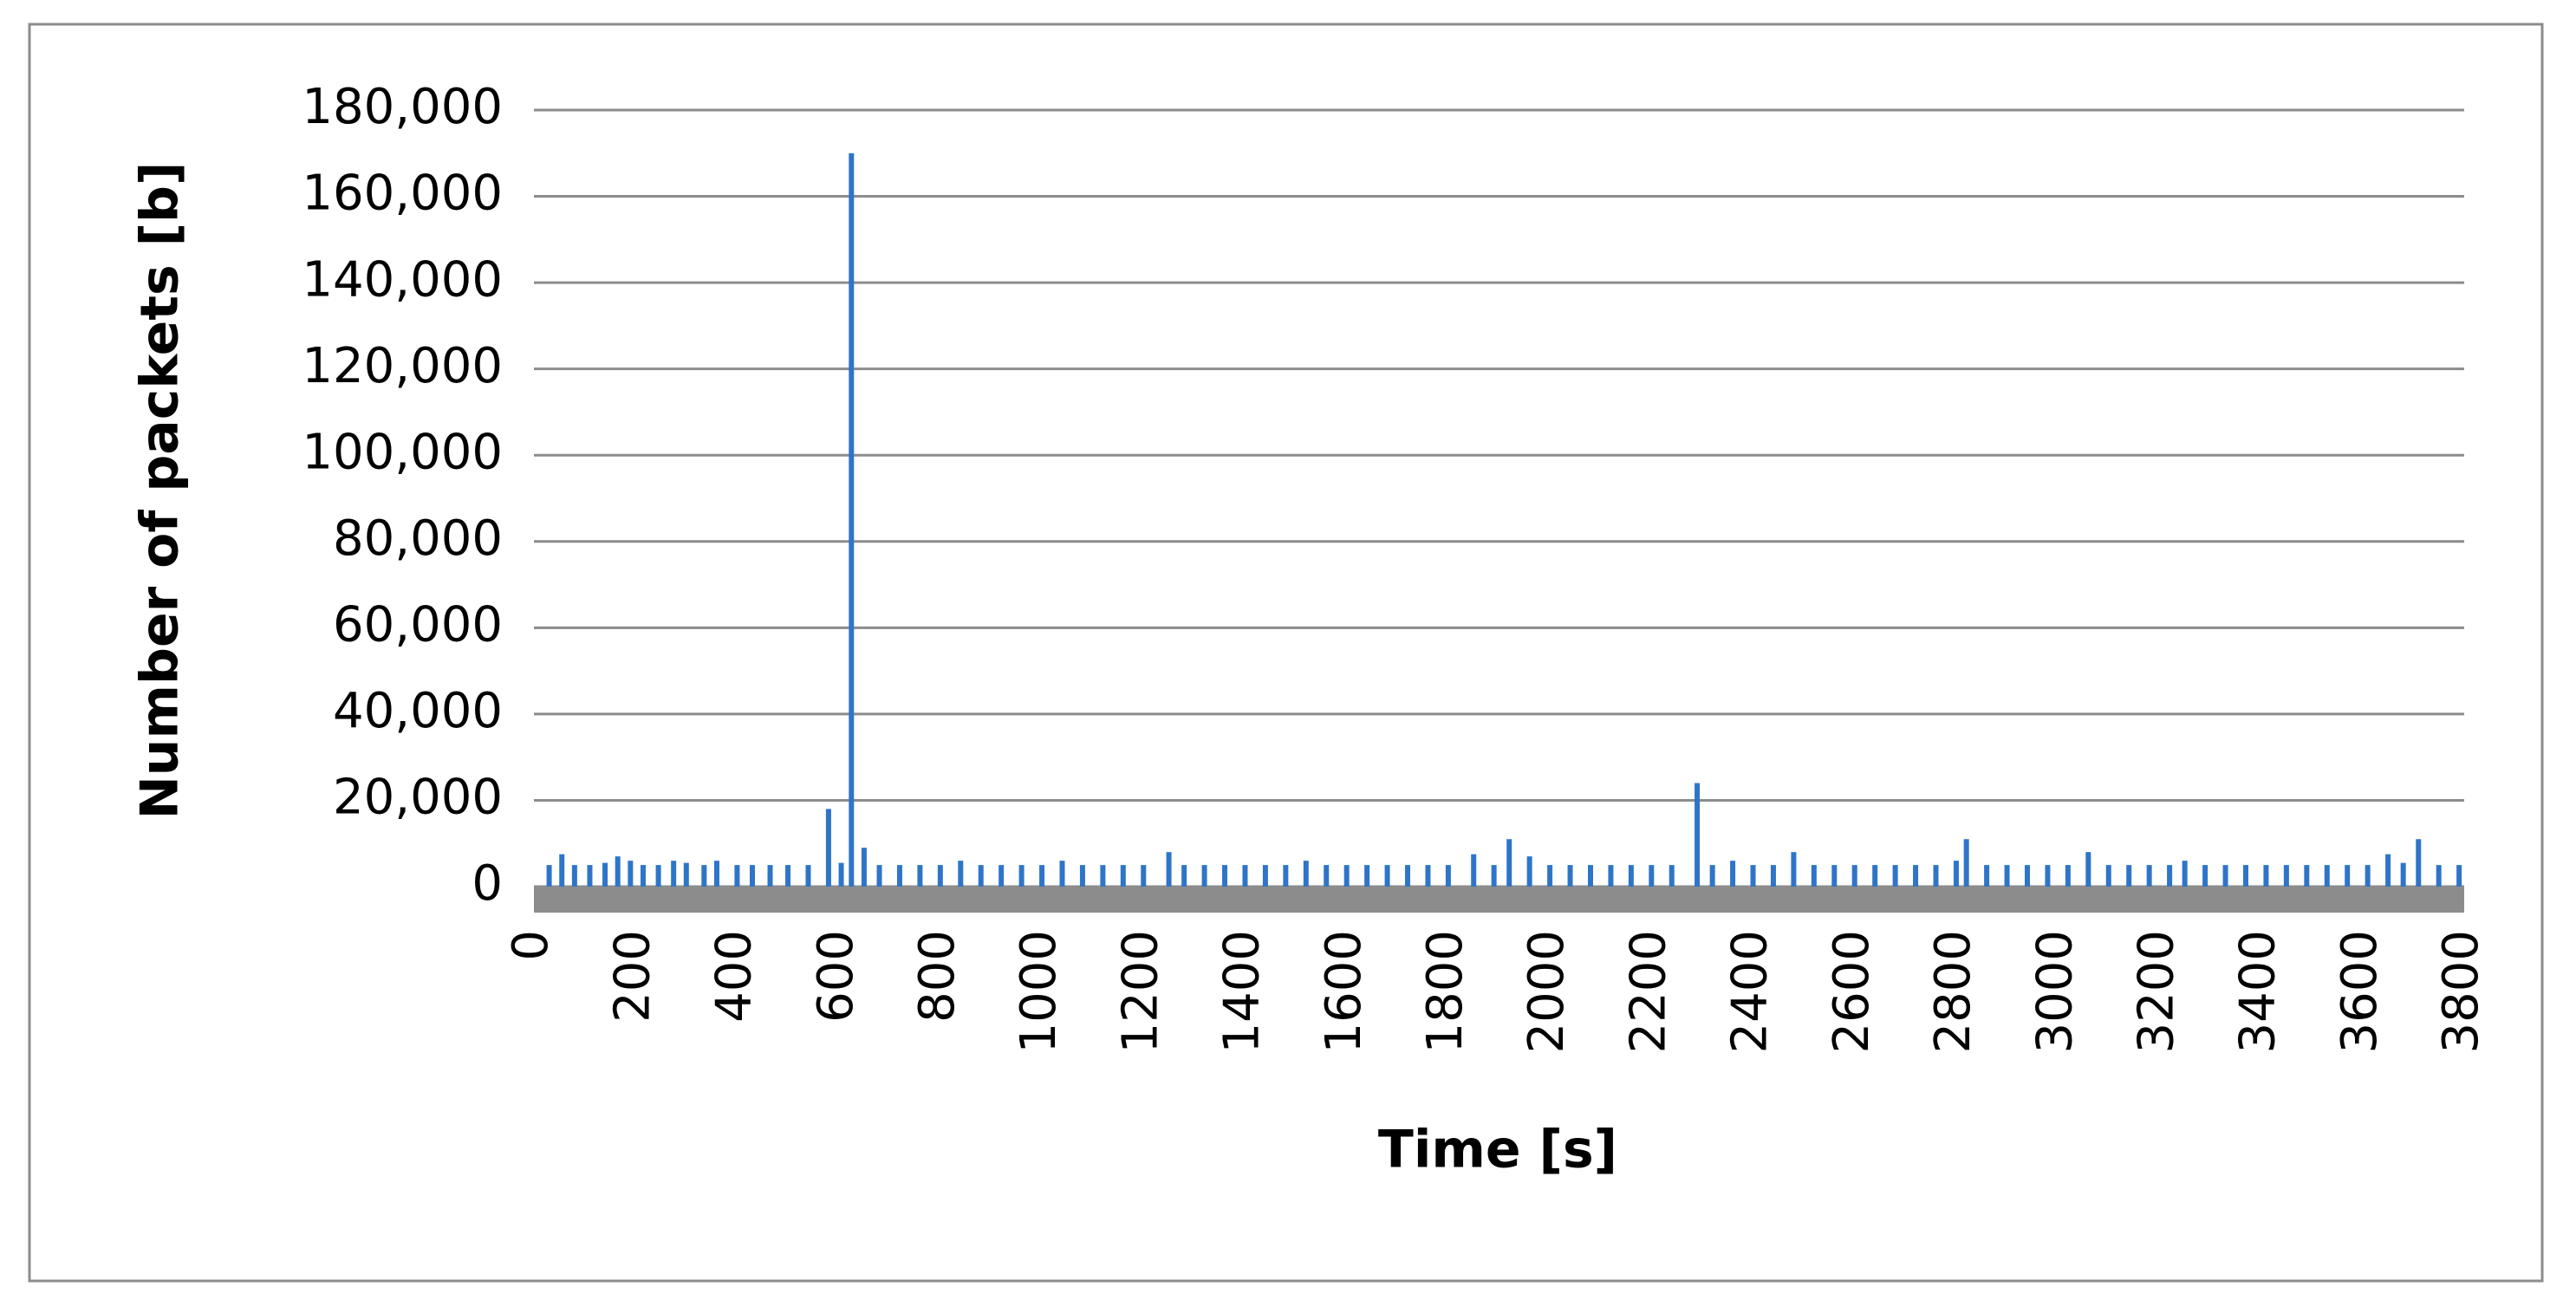 The width and height of the screenshot is (2576, 1313). Describe the element at coordinates (418, 538) in the screenshot. I see `y-tick-label: 80,000` at that location.